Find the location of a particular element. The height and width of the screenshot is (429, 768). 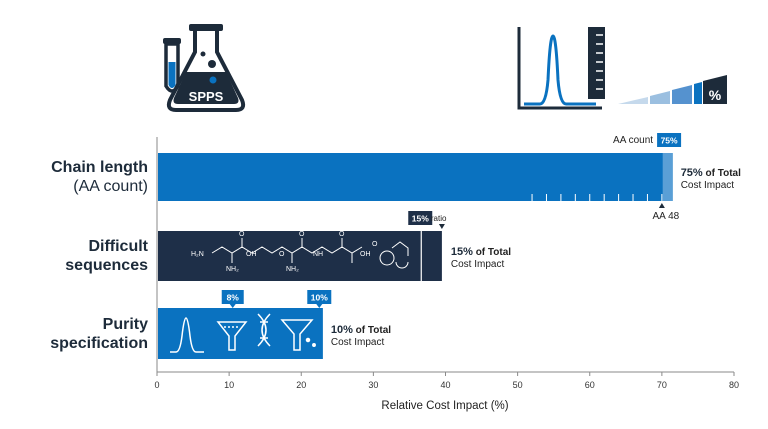

difficult-badge is located at coordinates (420, 218).